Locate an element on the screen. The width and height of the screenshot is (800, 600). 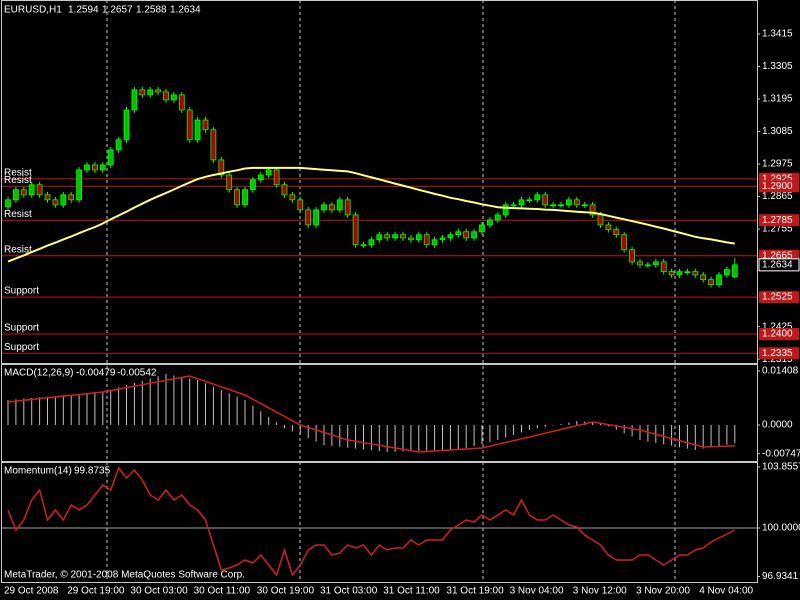
level-price: 1.2900 is located at coordinates (777, 186).